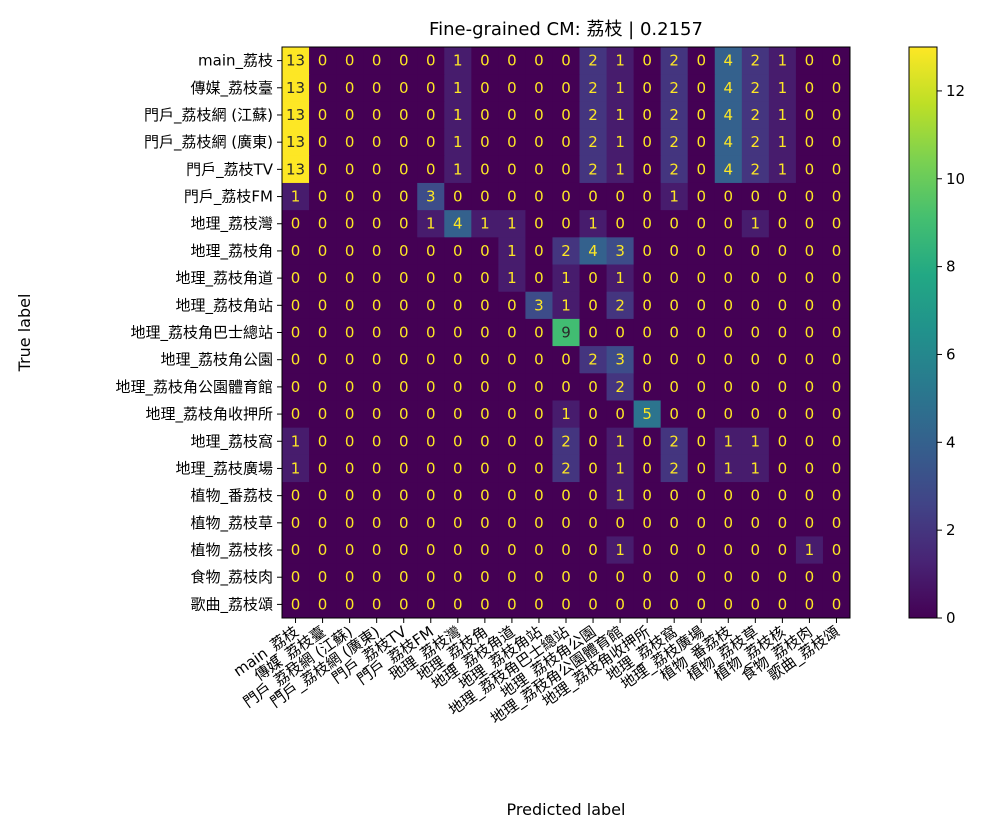 The image size is (989, 837). Describe the element at coordinates (729, 115) in the screenshot. I see `cell-value: 4` at that location.